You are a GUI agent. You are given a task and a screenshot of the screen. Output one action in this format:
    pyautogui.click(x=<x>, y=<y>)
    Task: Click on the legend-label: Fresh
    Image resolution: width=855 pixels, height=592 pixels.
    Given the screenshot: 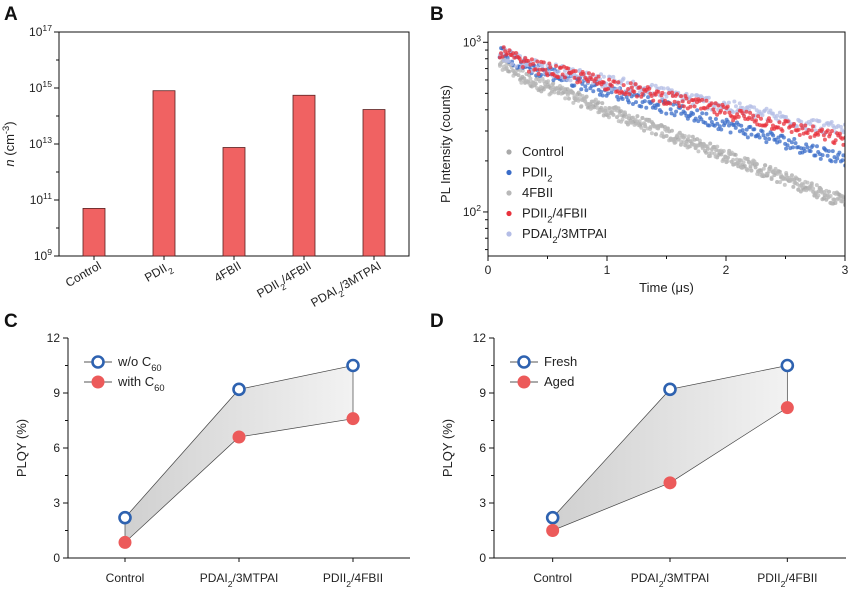 What is the action you would take?
    pyautogui.click(x=560, y=361)
    